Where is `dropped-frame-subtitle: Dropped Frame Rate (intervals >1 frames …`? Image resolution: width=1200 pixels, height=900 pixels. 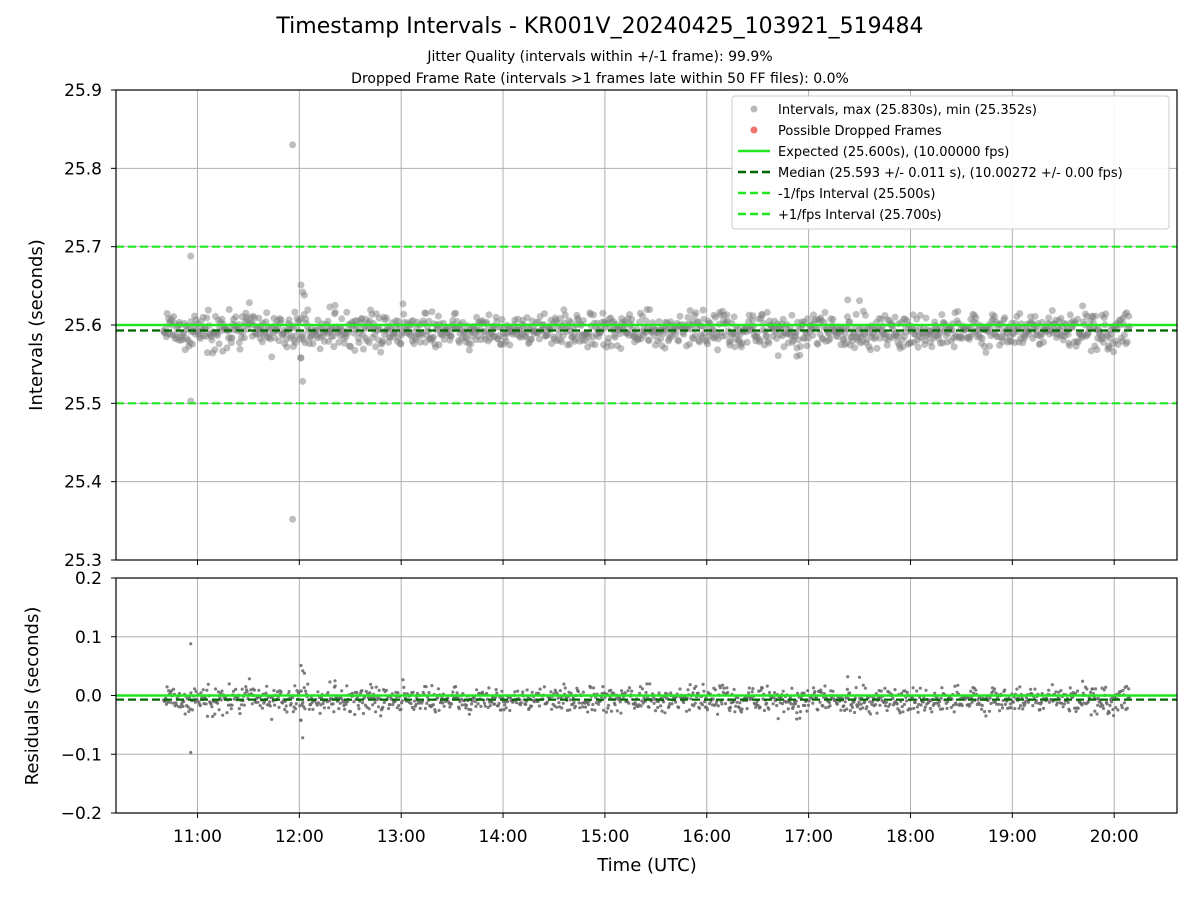 dropped-frame-subtitle: Dropped Frame Rate (intervals >1 frames … is located at coordinates (600, 79).